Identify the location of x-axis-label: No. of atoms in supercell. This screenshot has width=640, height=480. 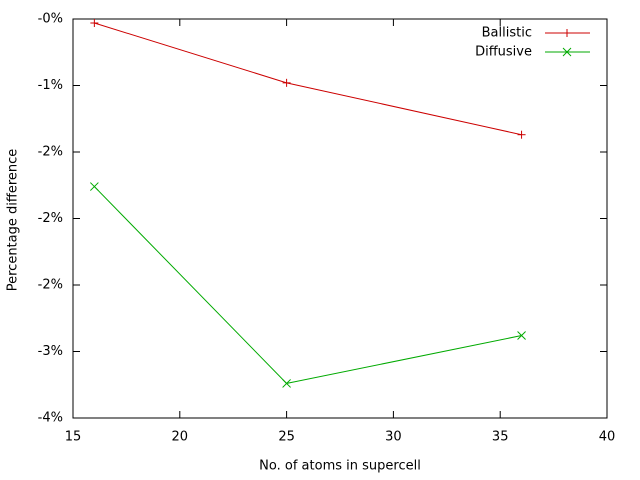
(340, 466).